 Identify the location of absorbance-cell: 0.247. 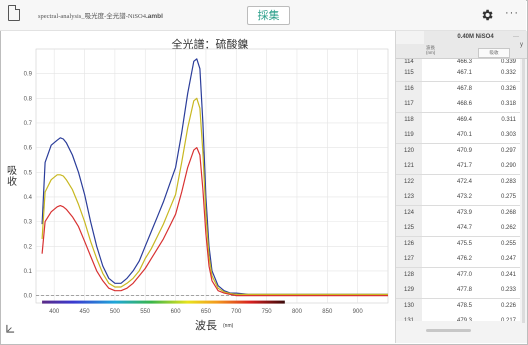
(496, 259).